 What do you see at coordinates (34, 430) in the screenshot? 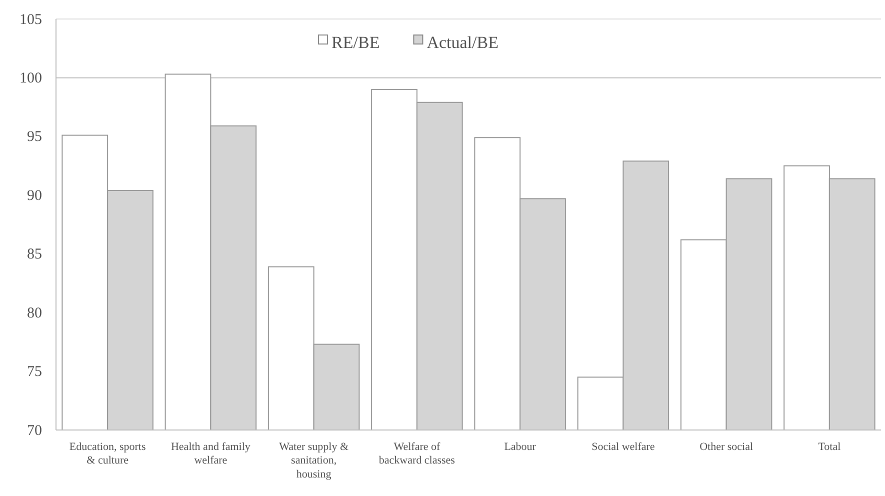
I see `y-tick-label: 70` at bounding box center [34, 430].